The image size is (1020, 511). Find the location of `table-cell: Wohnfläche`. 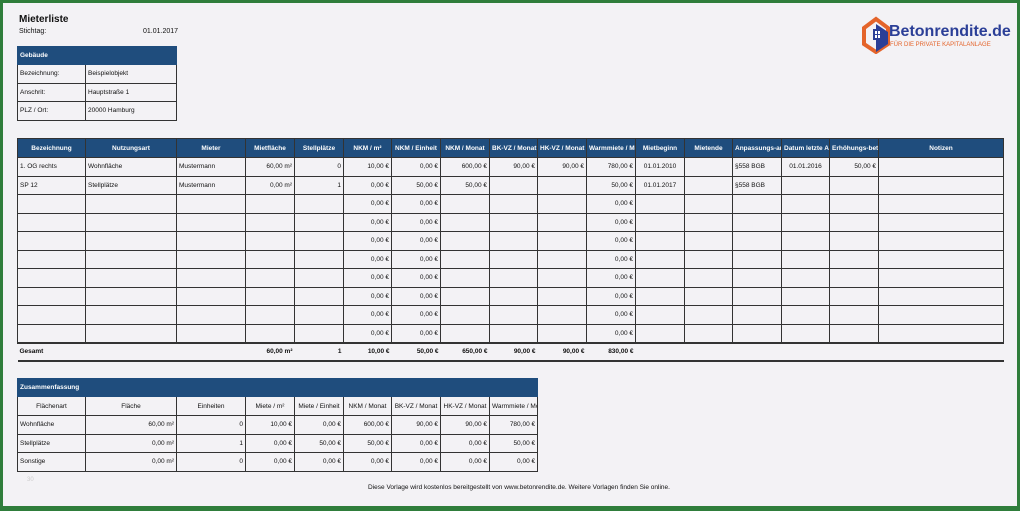

table-cell: Wohnfläche is located at coordinates (131, 167).